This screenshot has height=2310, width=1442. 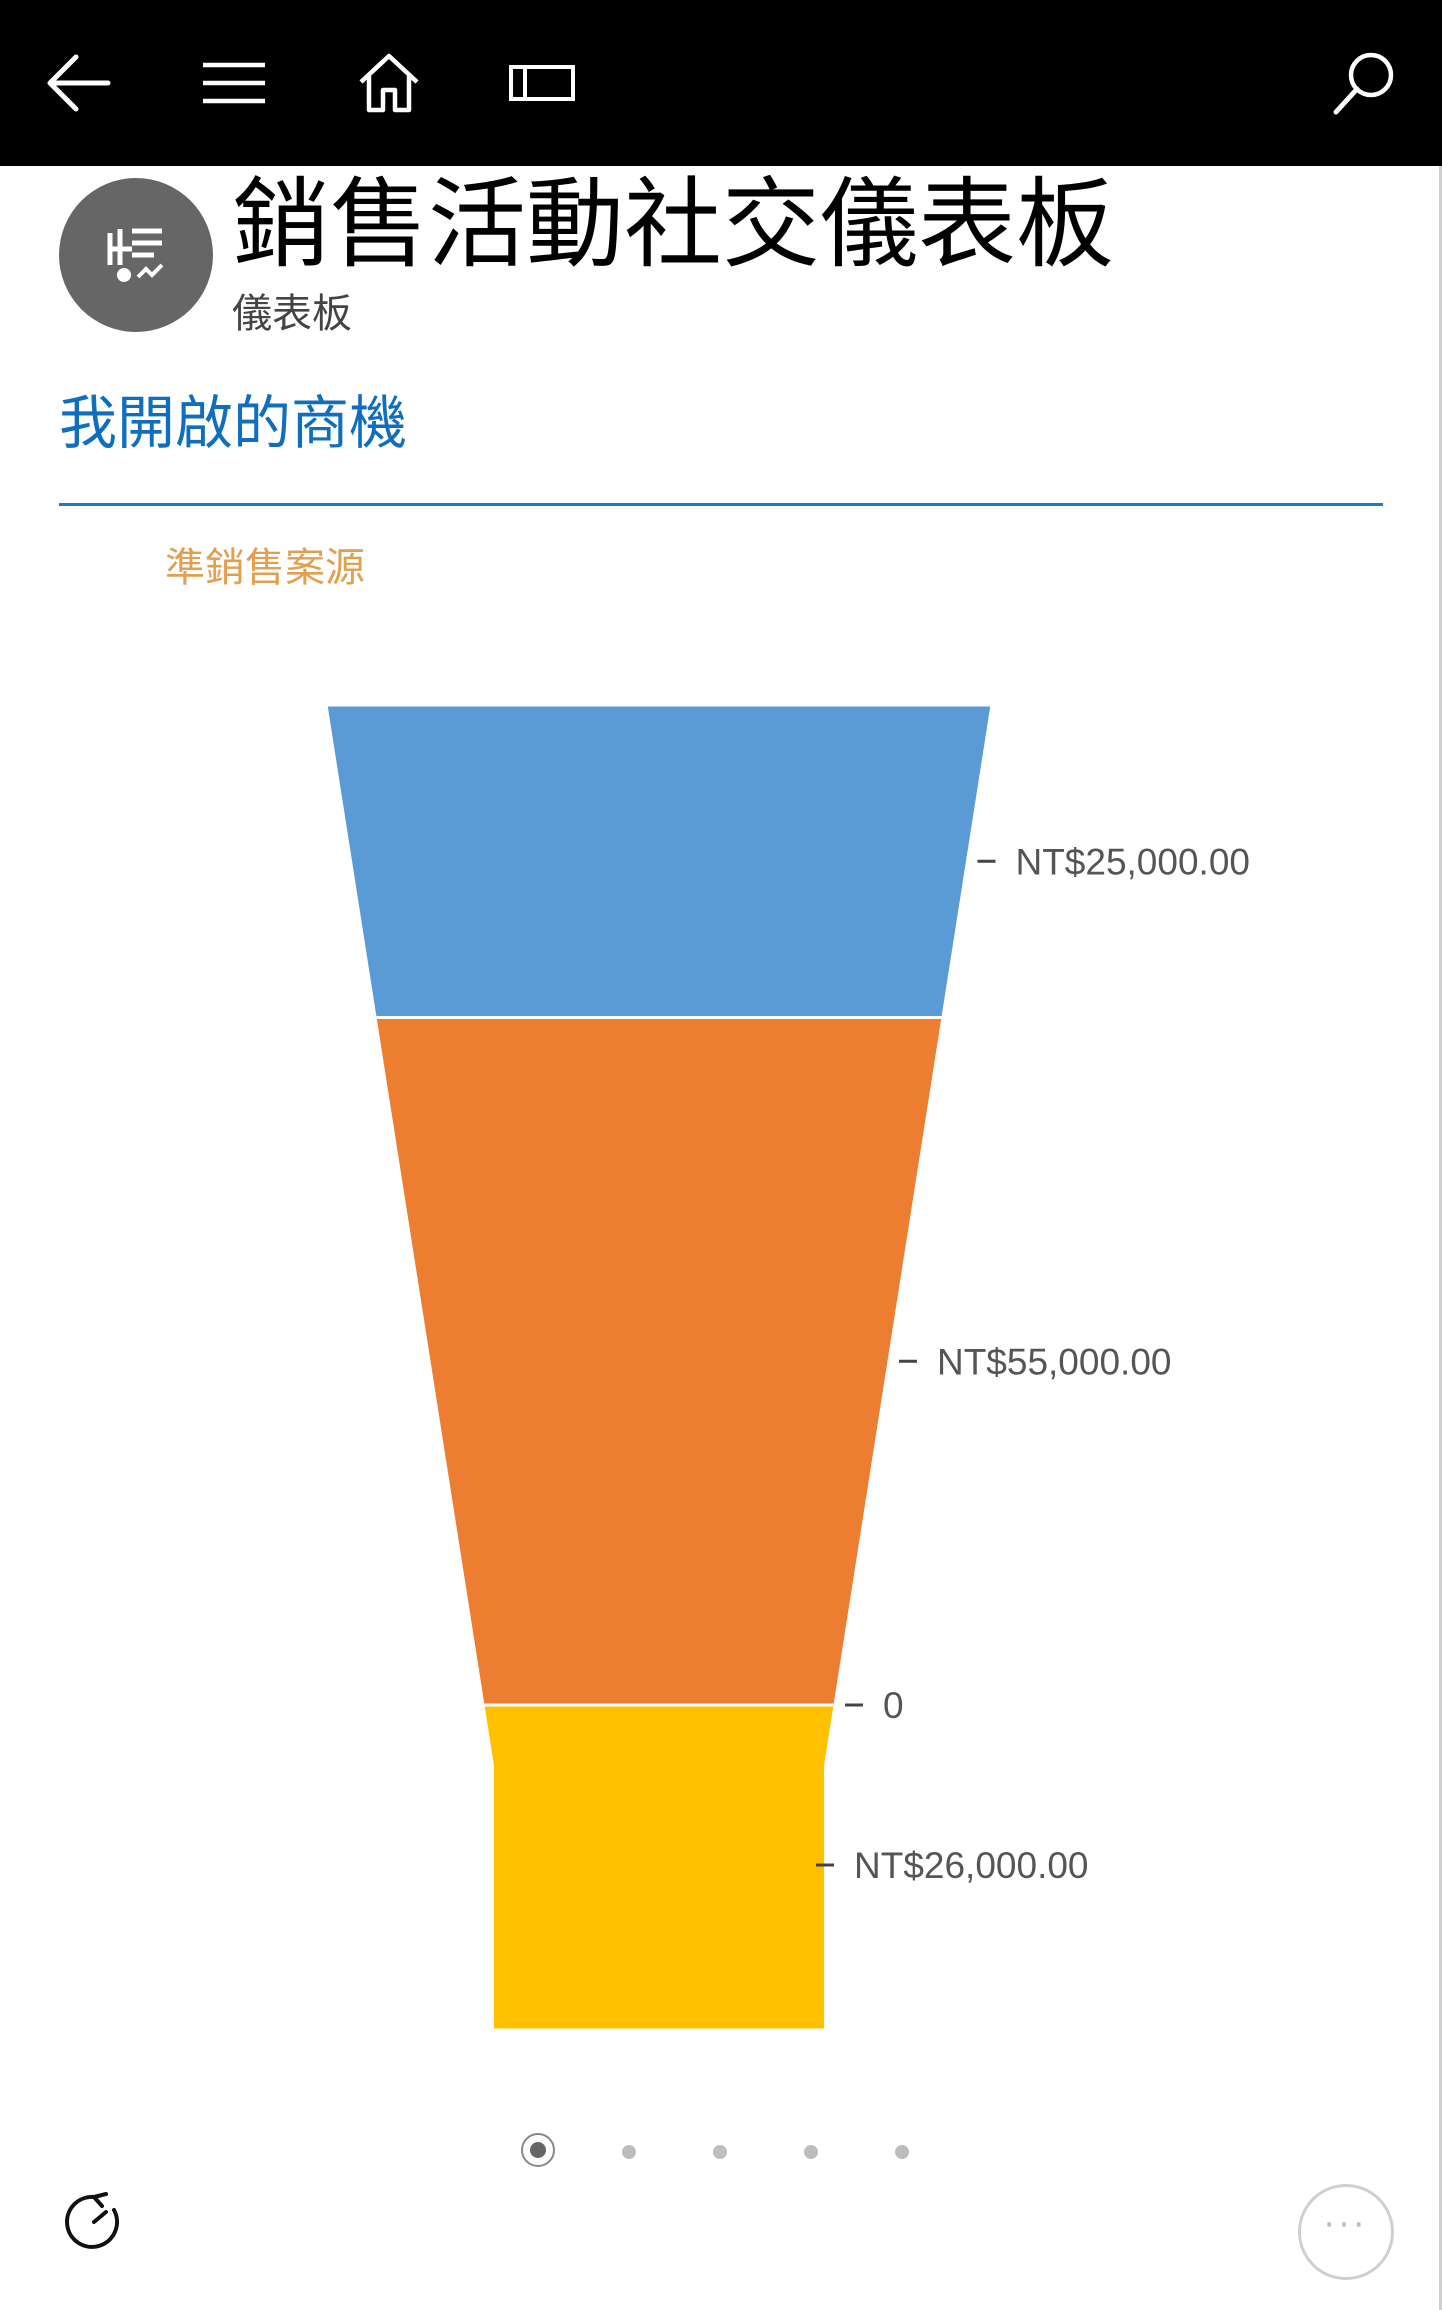 What do you see at coordinates (538, 2150) in the screenshot?
I see `page-dot-active` at bounding box center [538, 2150].